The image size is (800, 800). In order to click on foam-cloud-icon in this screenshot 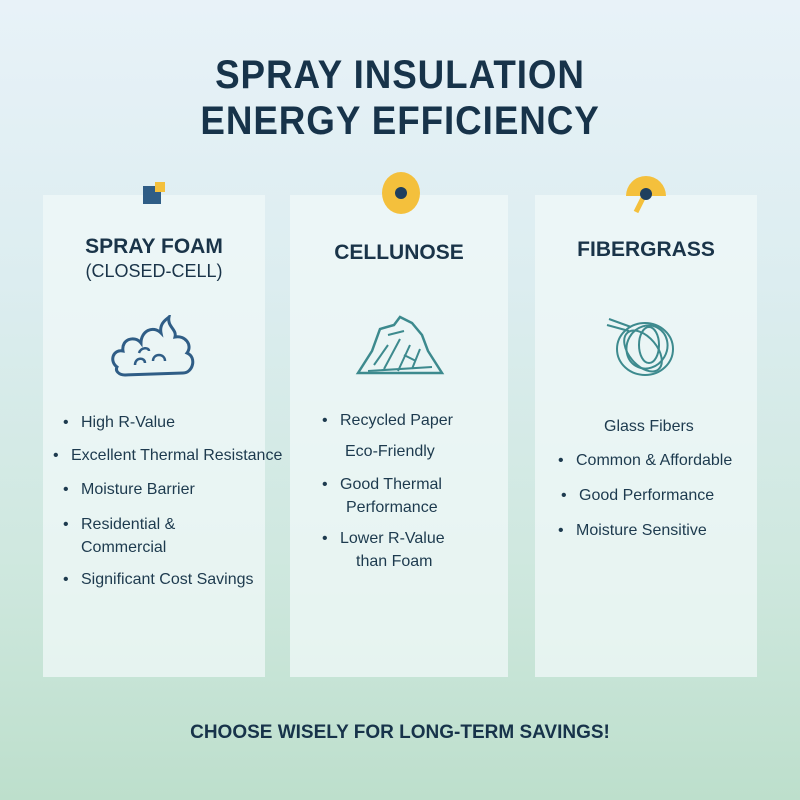, I will do `click(153, 346)`.